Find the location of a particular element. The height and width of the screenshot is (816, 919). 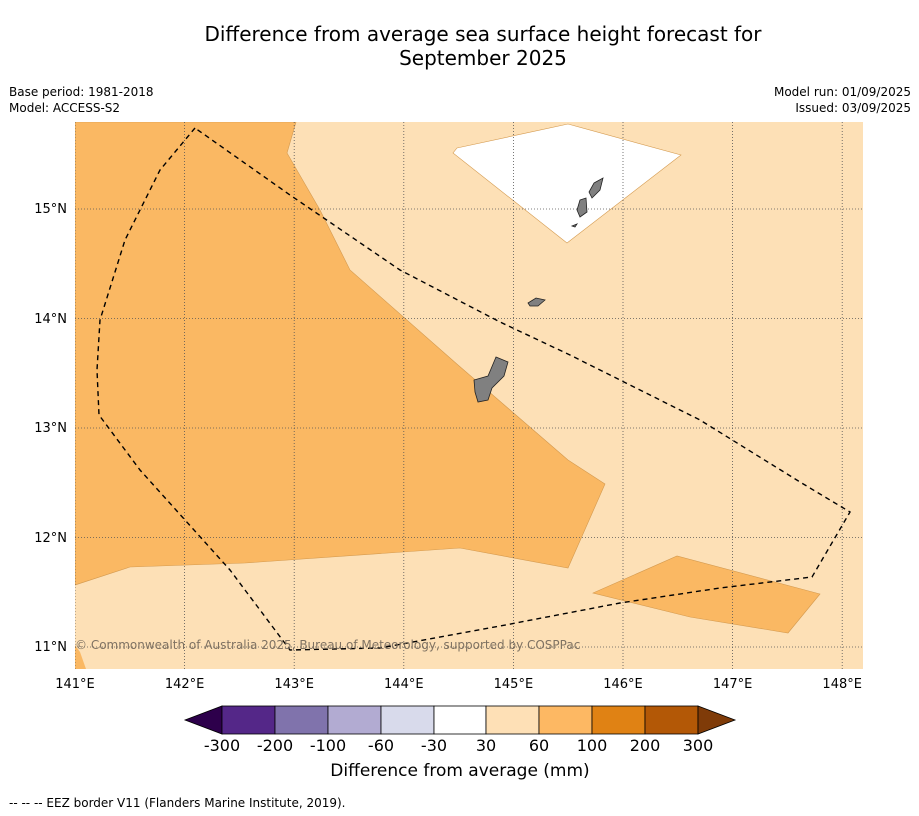

colorbar is located at coordinates (460, 720).